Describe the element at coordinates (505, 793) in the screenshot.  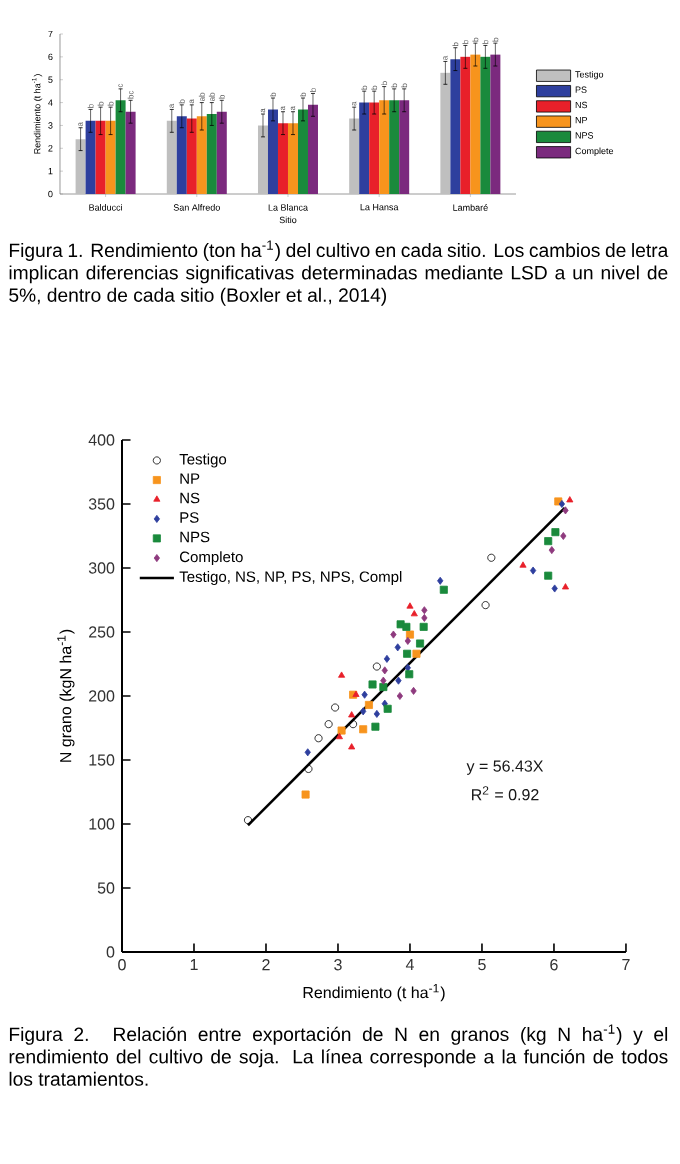
I see `annotation: R$^{2}$ = 0.92` at that location.